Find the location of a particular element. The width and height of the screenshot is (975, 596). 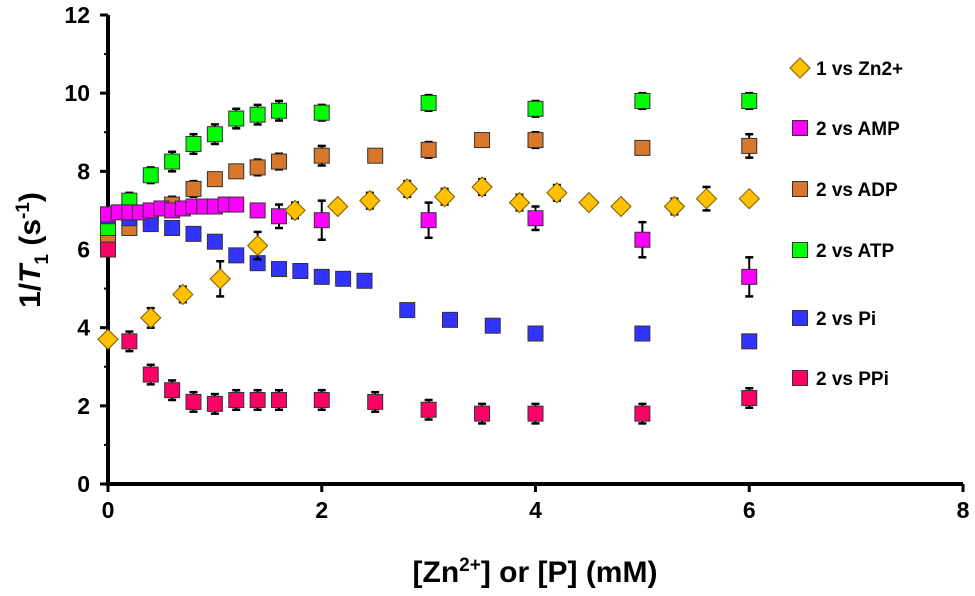

legend-item: 2 vs PPi is located at coordinates (840, 379).